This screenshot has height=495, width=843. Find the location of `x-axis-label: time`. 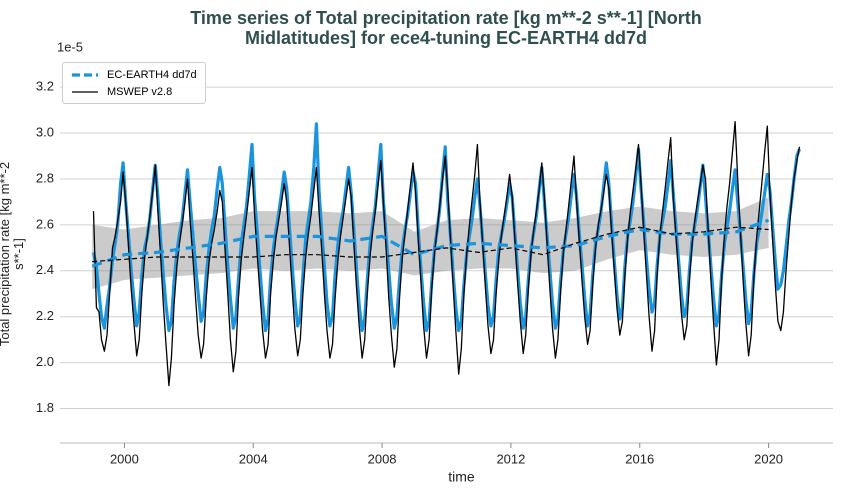

x-axis-label: time is located at coordinates (461, 477).